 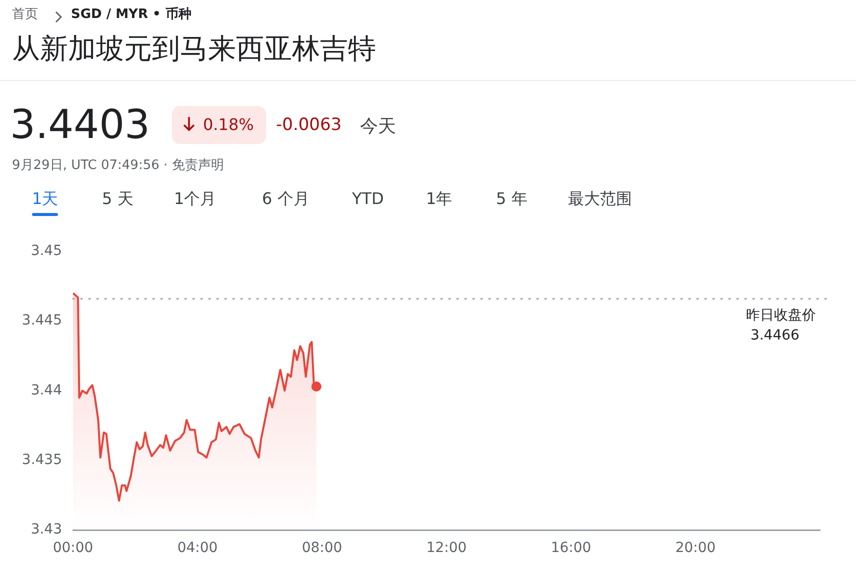 I want to click on text: SGD / MYR • 币种, so click(x=131, y=14).